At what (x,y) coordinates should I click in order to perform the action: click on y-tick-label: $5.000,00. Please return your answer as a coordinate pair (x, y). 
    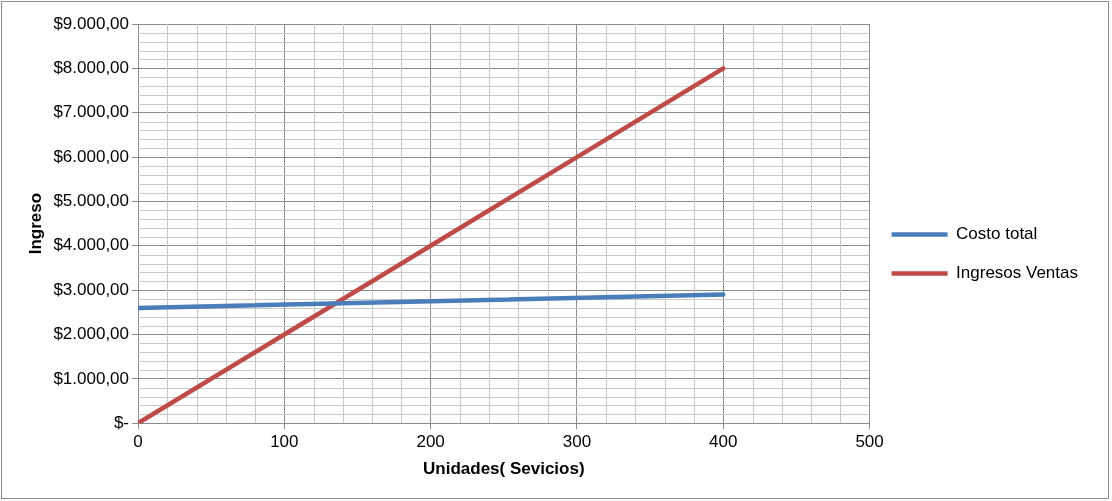
    Looking at the image, I should click on (91, 201).